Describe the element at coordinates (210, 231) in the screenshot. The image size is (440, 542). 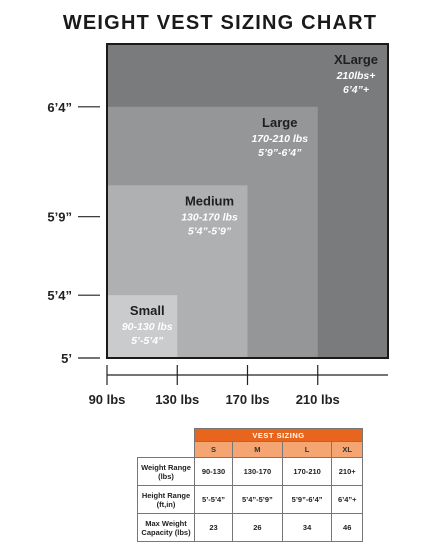
I see `region-height-medium: 5’4”-5’9”` at that location.